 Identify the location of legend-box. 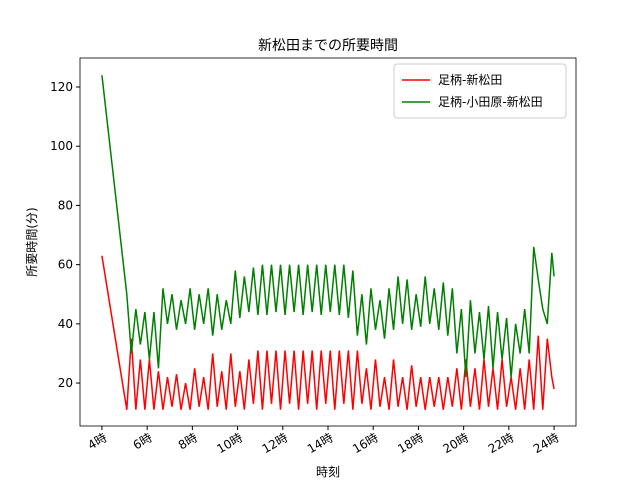
(480, 91).